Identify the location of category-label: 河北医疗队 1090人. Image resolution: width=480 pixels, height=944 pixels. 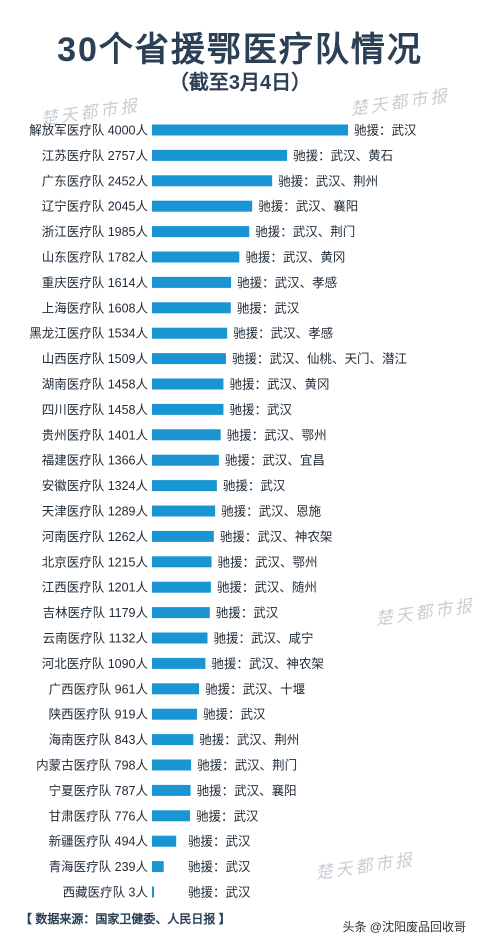
(95, 663).